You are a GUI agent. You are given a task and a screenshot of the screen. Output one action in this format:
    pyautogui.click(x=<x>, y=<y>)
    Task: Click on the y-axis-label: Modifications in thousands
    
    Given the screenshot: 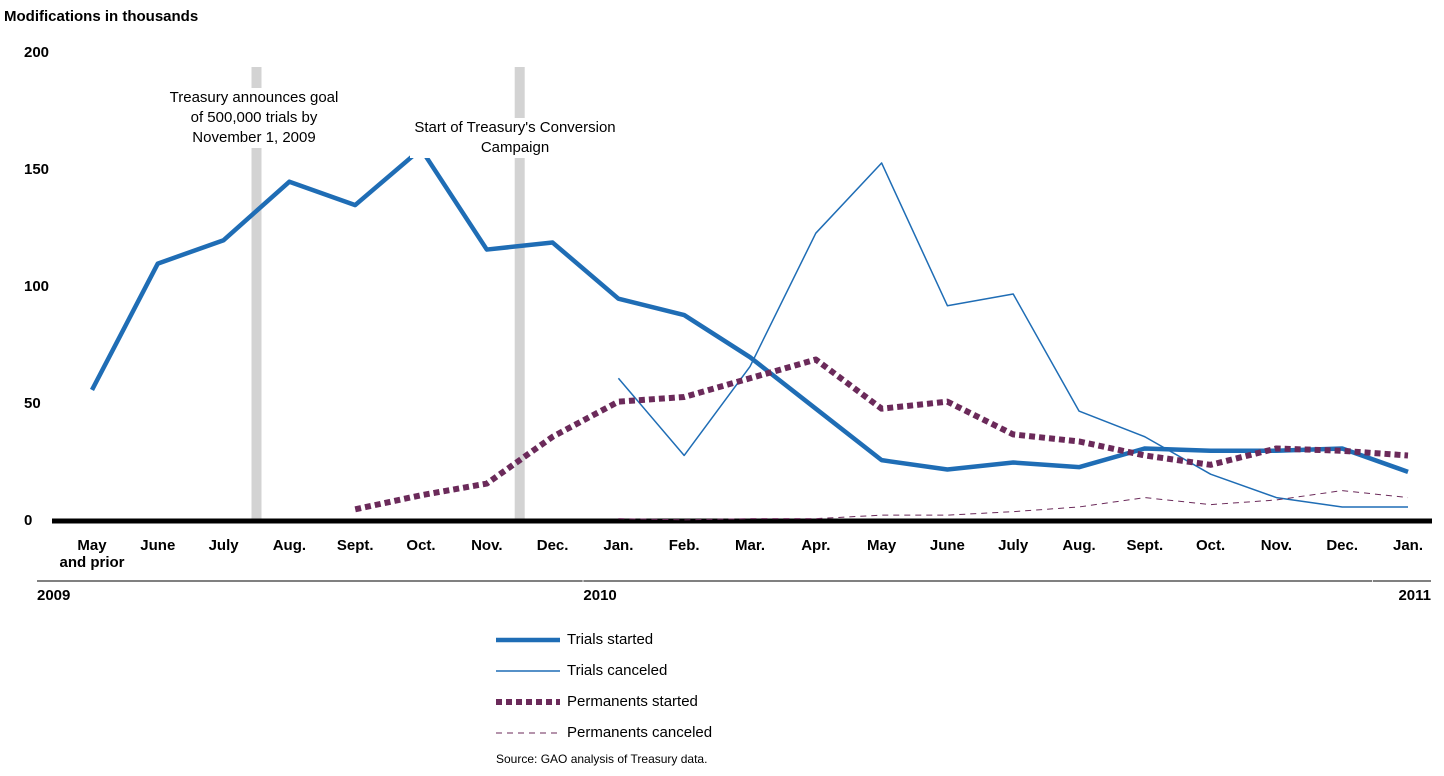 What is the action you would take?
    pyautogui.click(x=101, y=16)
    